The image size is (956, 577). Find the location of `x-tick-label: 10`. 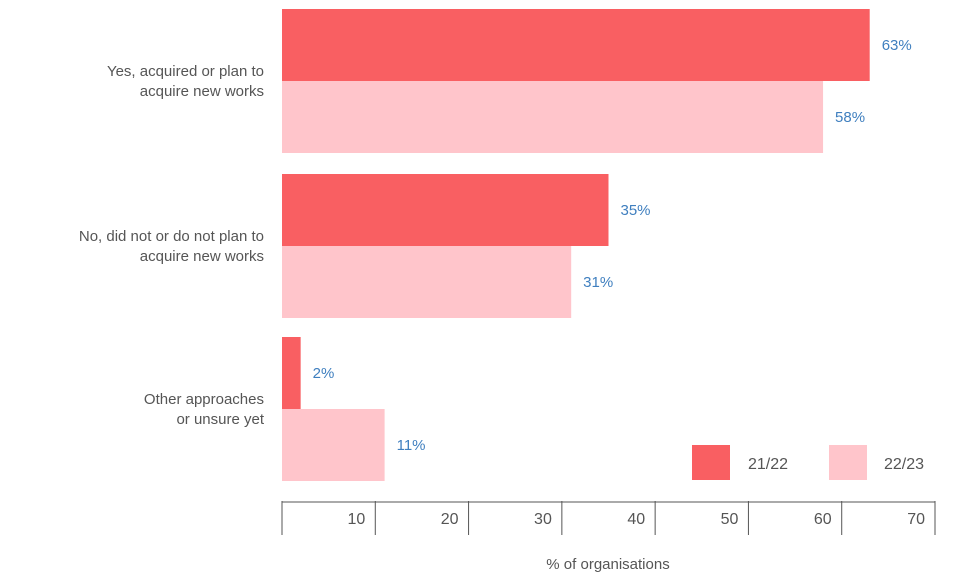

x-tick-label: 10 is located at coordinates (356, 519).